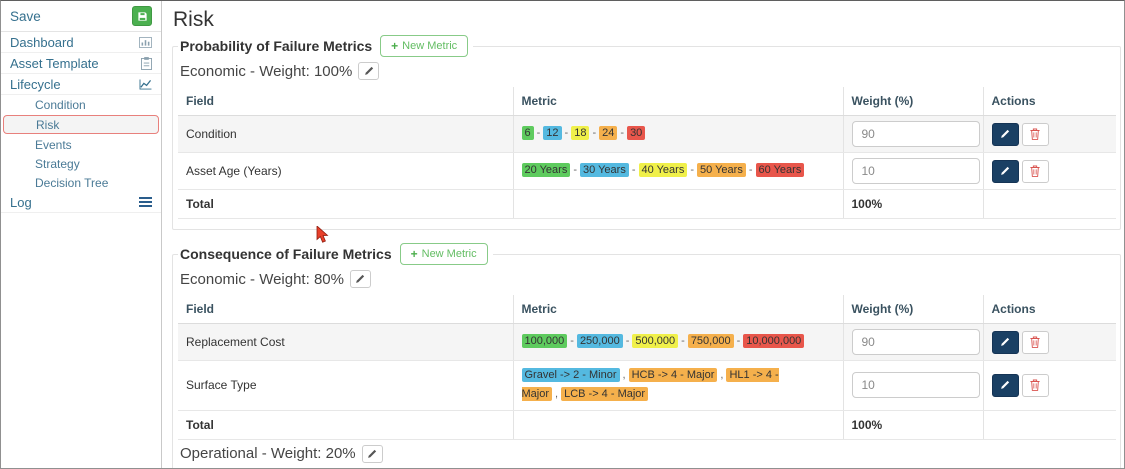 Image resolution: width=1125 pixels, height=469 pixels. I want to click on sidebar-item-label: Log, so click(21, 202).